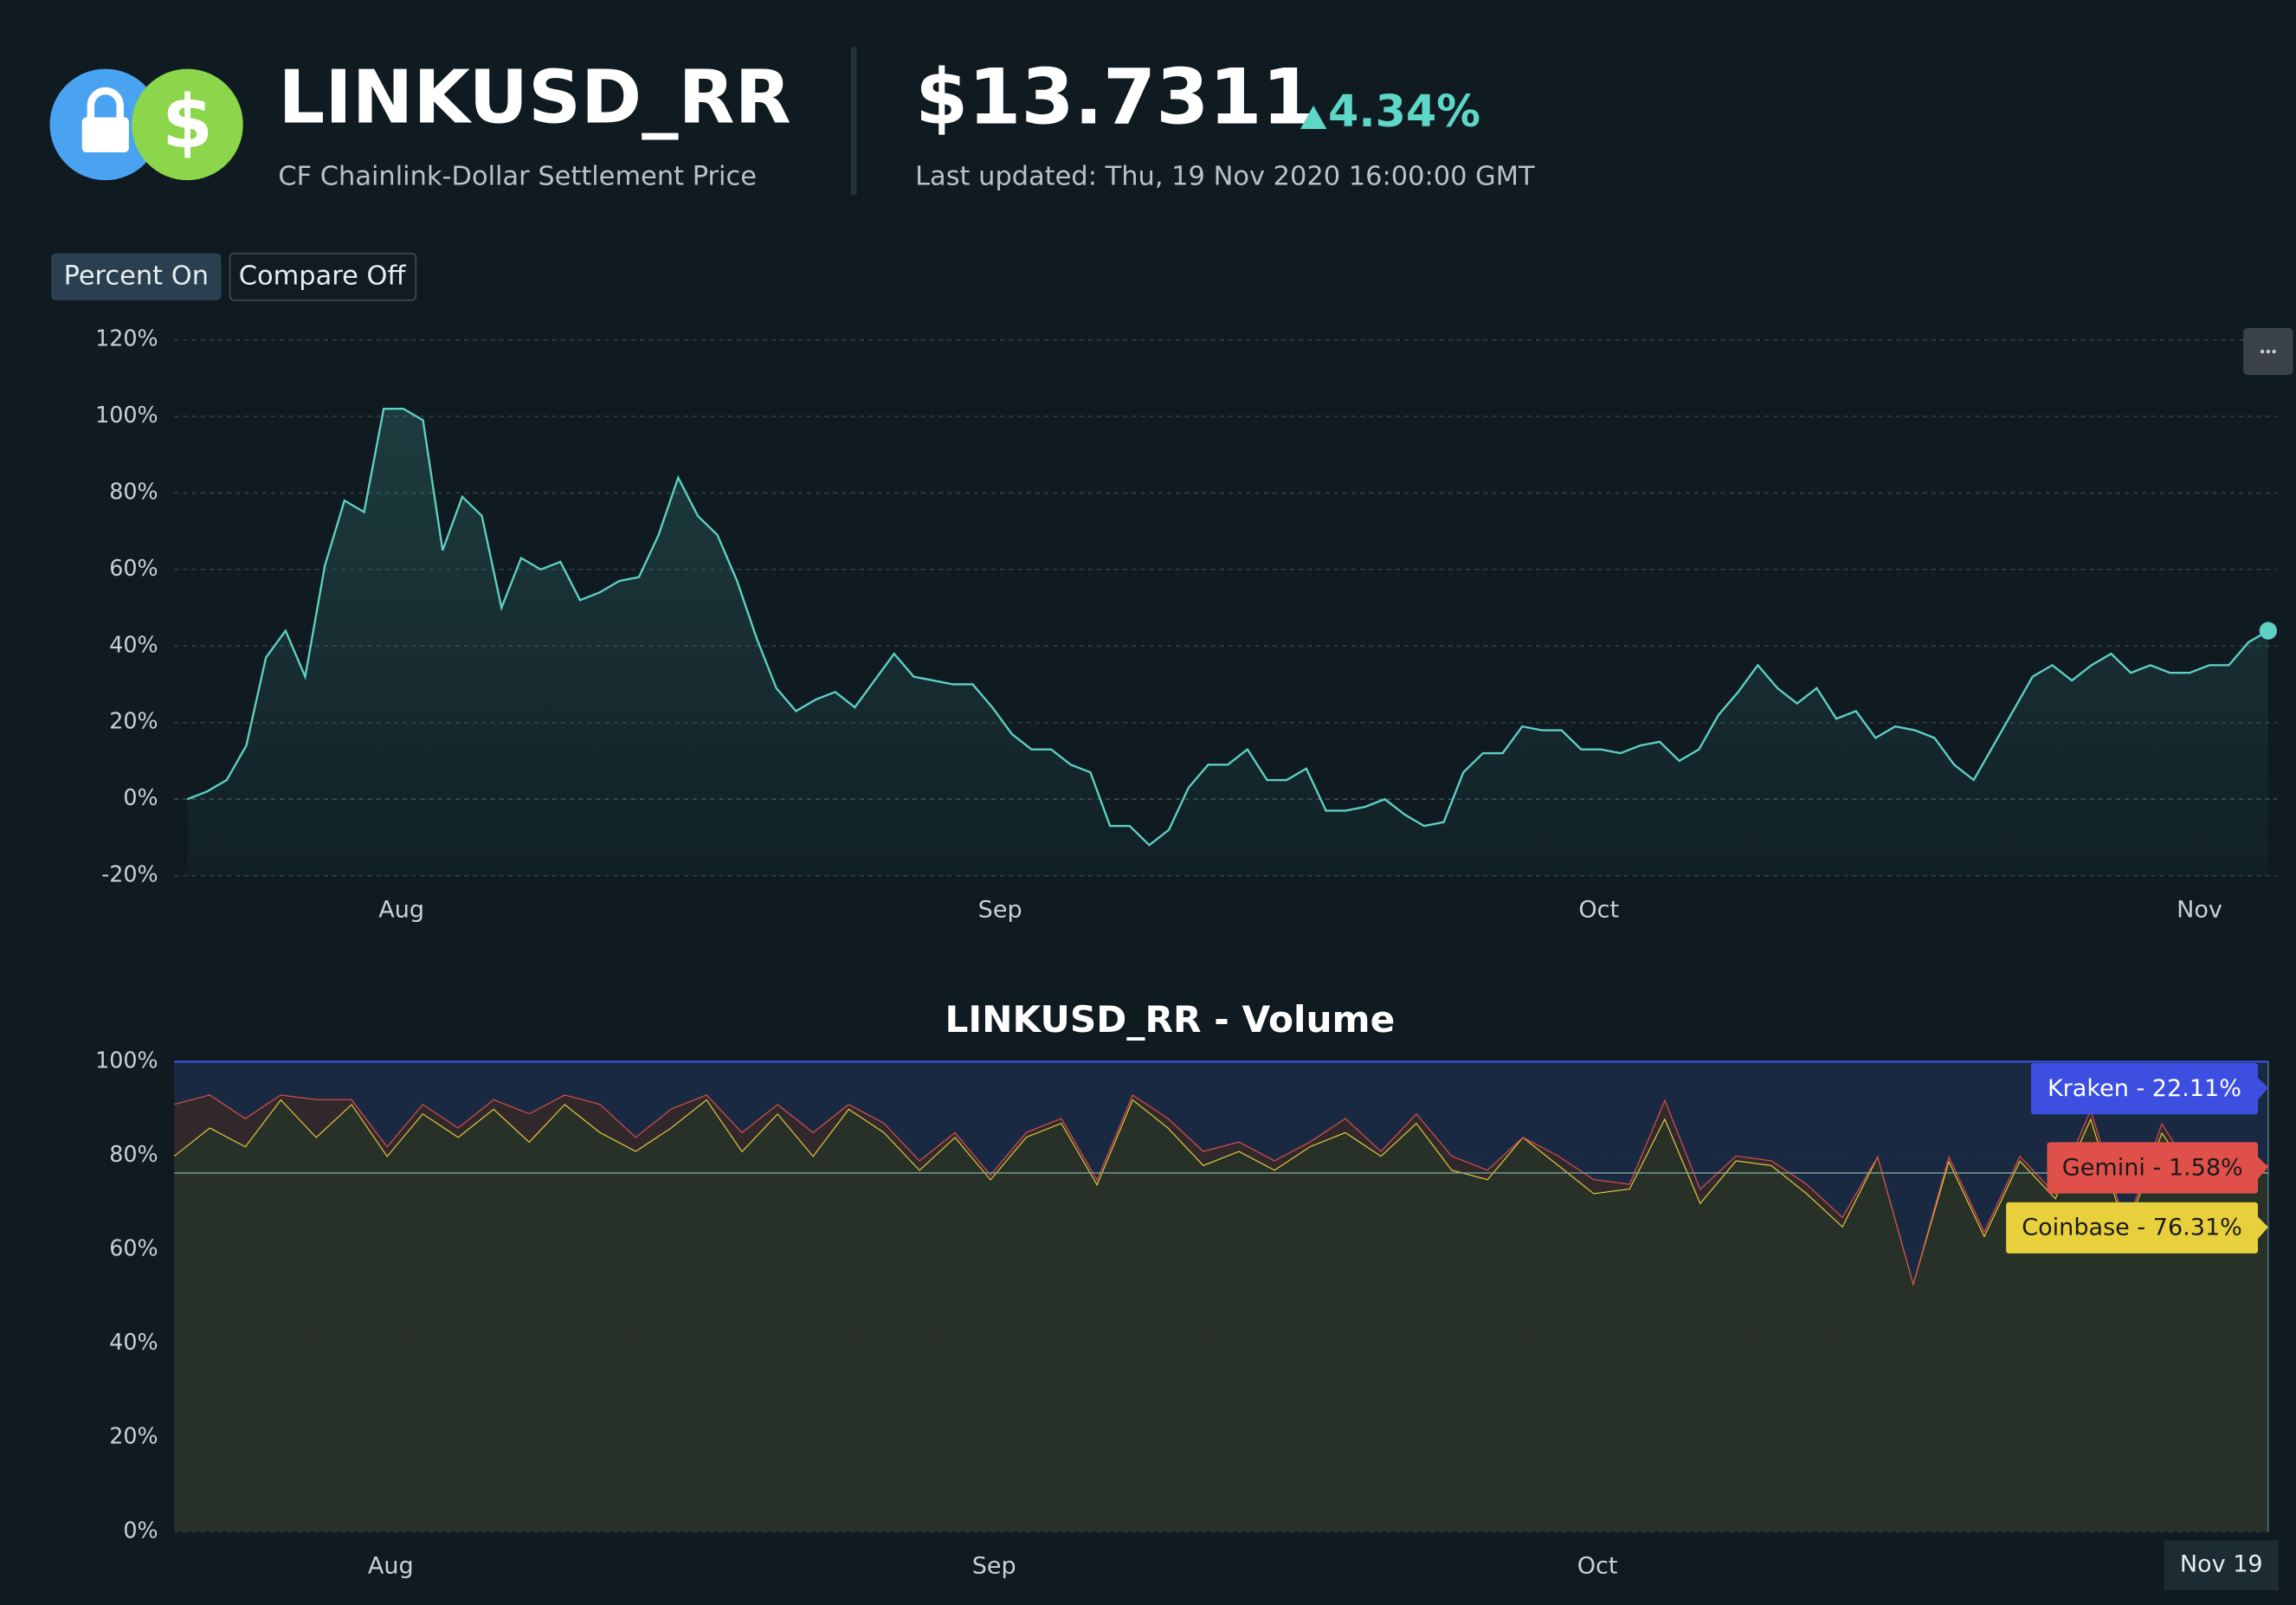 This screenshot has width=2296, height=1605. I want to click on x-tick-label: Nov, so click(2199, 910).